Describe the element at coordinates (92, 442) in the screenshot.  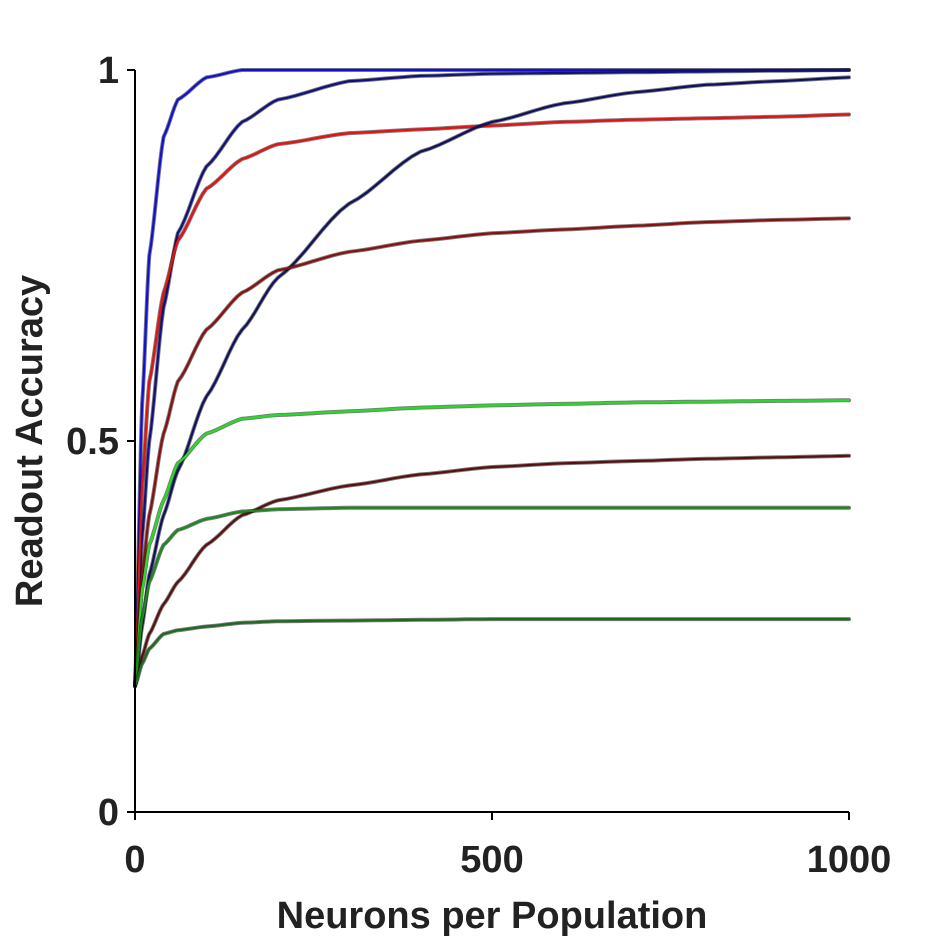
I see `y-tick-label: 0.5` at that location.